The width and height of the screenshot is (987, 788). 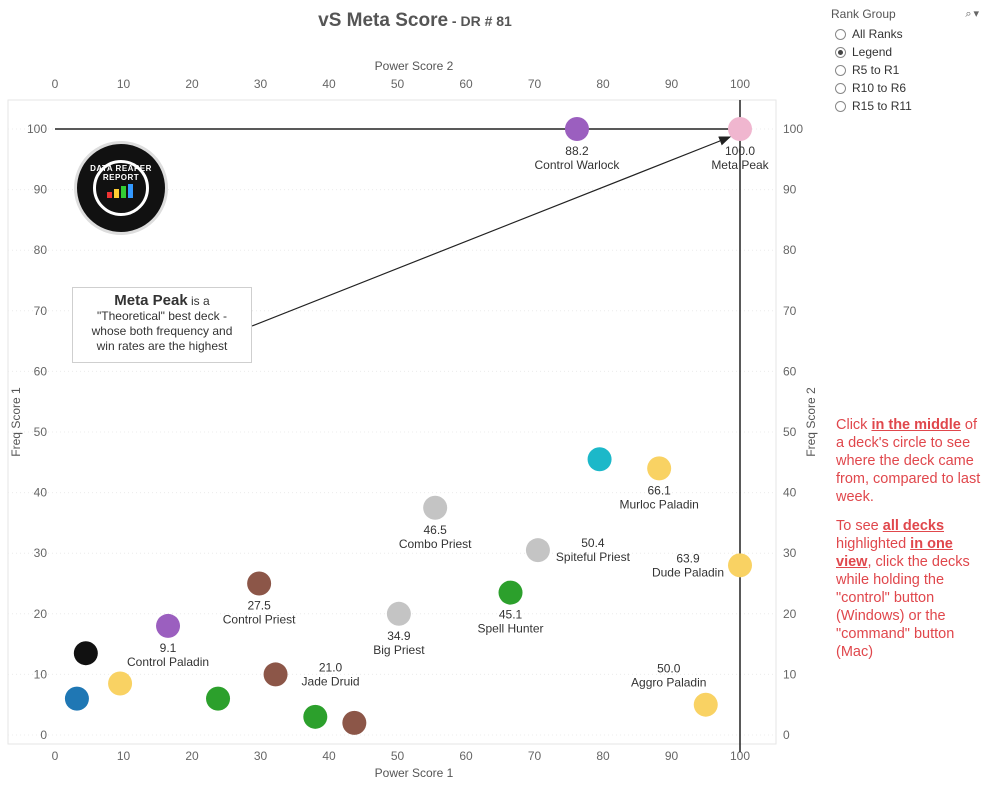 I want to click on y-right-tick-label: 20, so click(x=790, y=614).